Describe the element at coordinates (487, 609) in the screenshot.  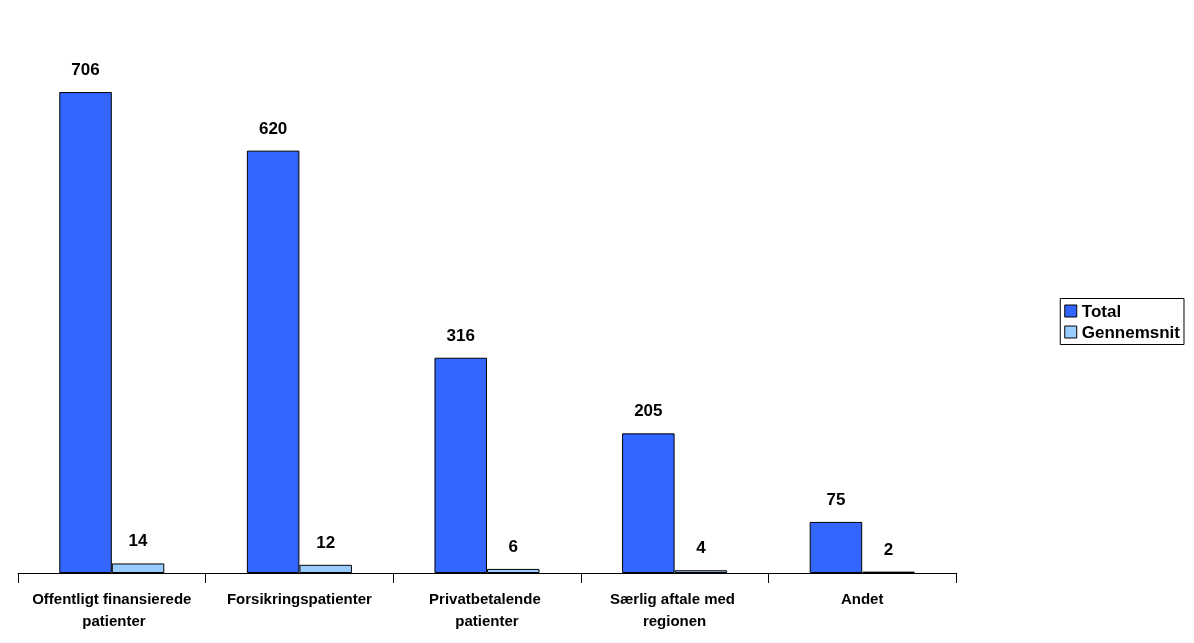
I see `x-tick-label: Privatbetalende patienter` at that location.